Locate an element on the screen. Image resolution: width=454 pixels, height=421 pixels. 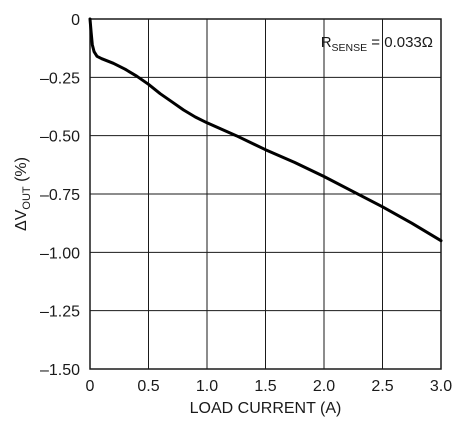
x-axis-ticks: 0 0.5 1.0 1.5 2.0 2.5 3.0 is located at coordinates (269, 386).